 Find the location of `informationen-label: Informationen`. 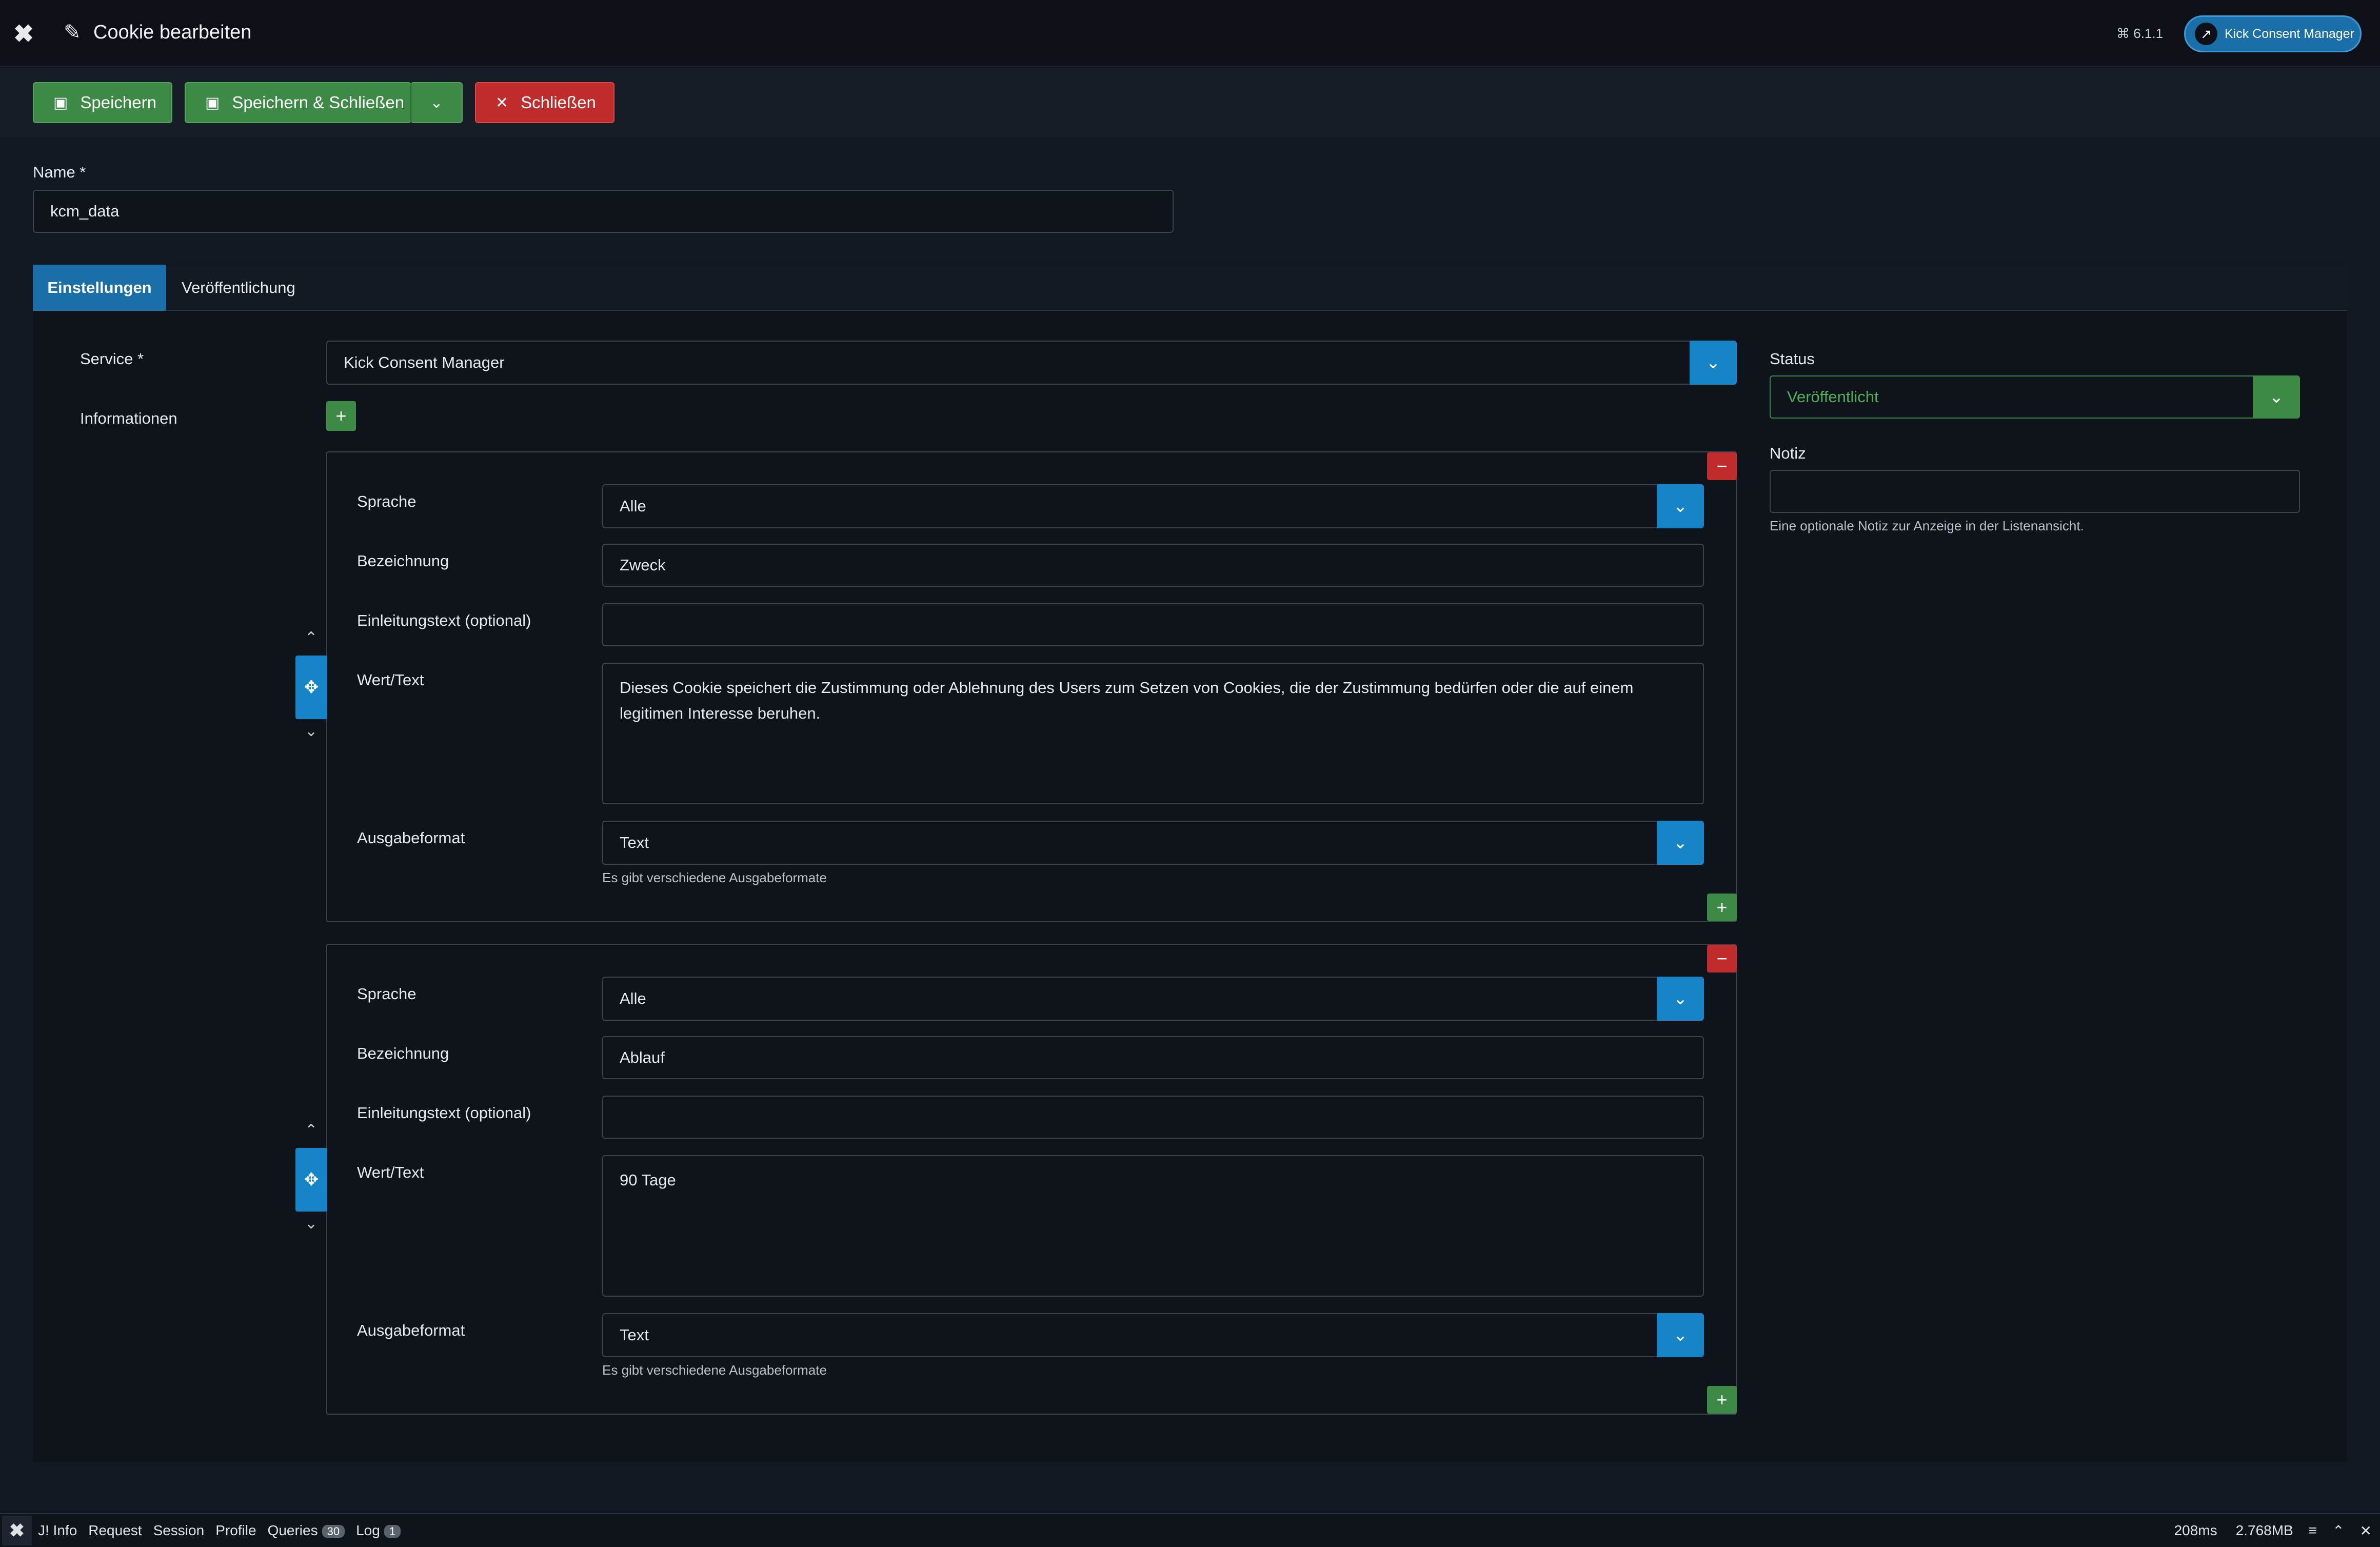

informationen-label: Informationen is located at coordinates (129, 418).